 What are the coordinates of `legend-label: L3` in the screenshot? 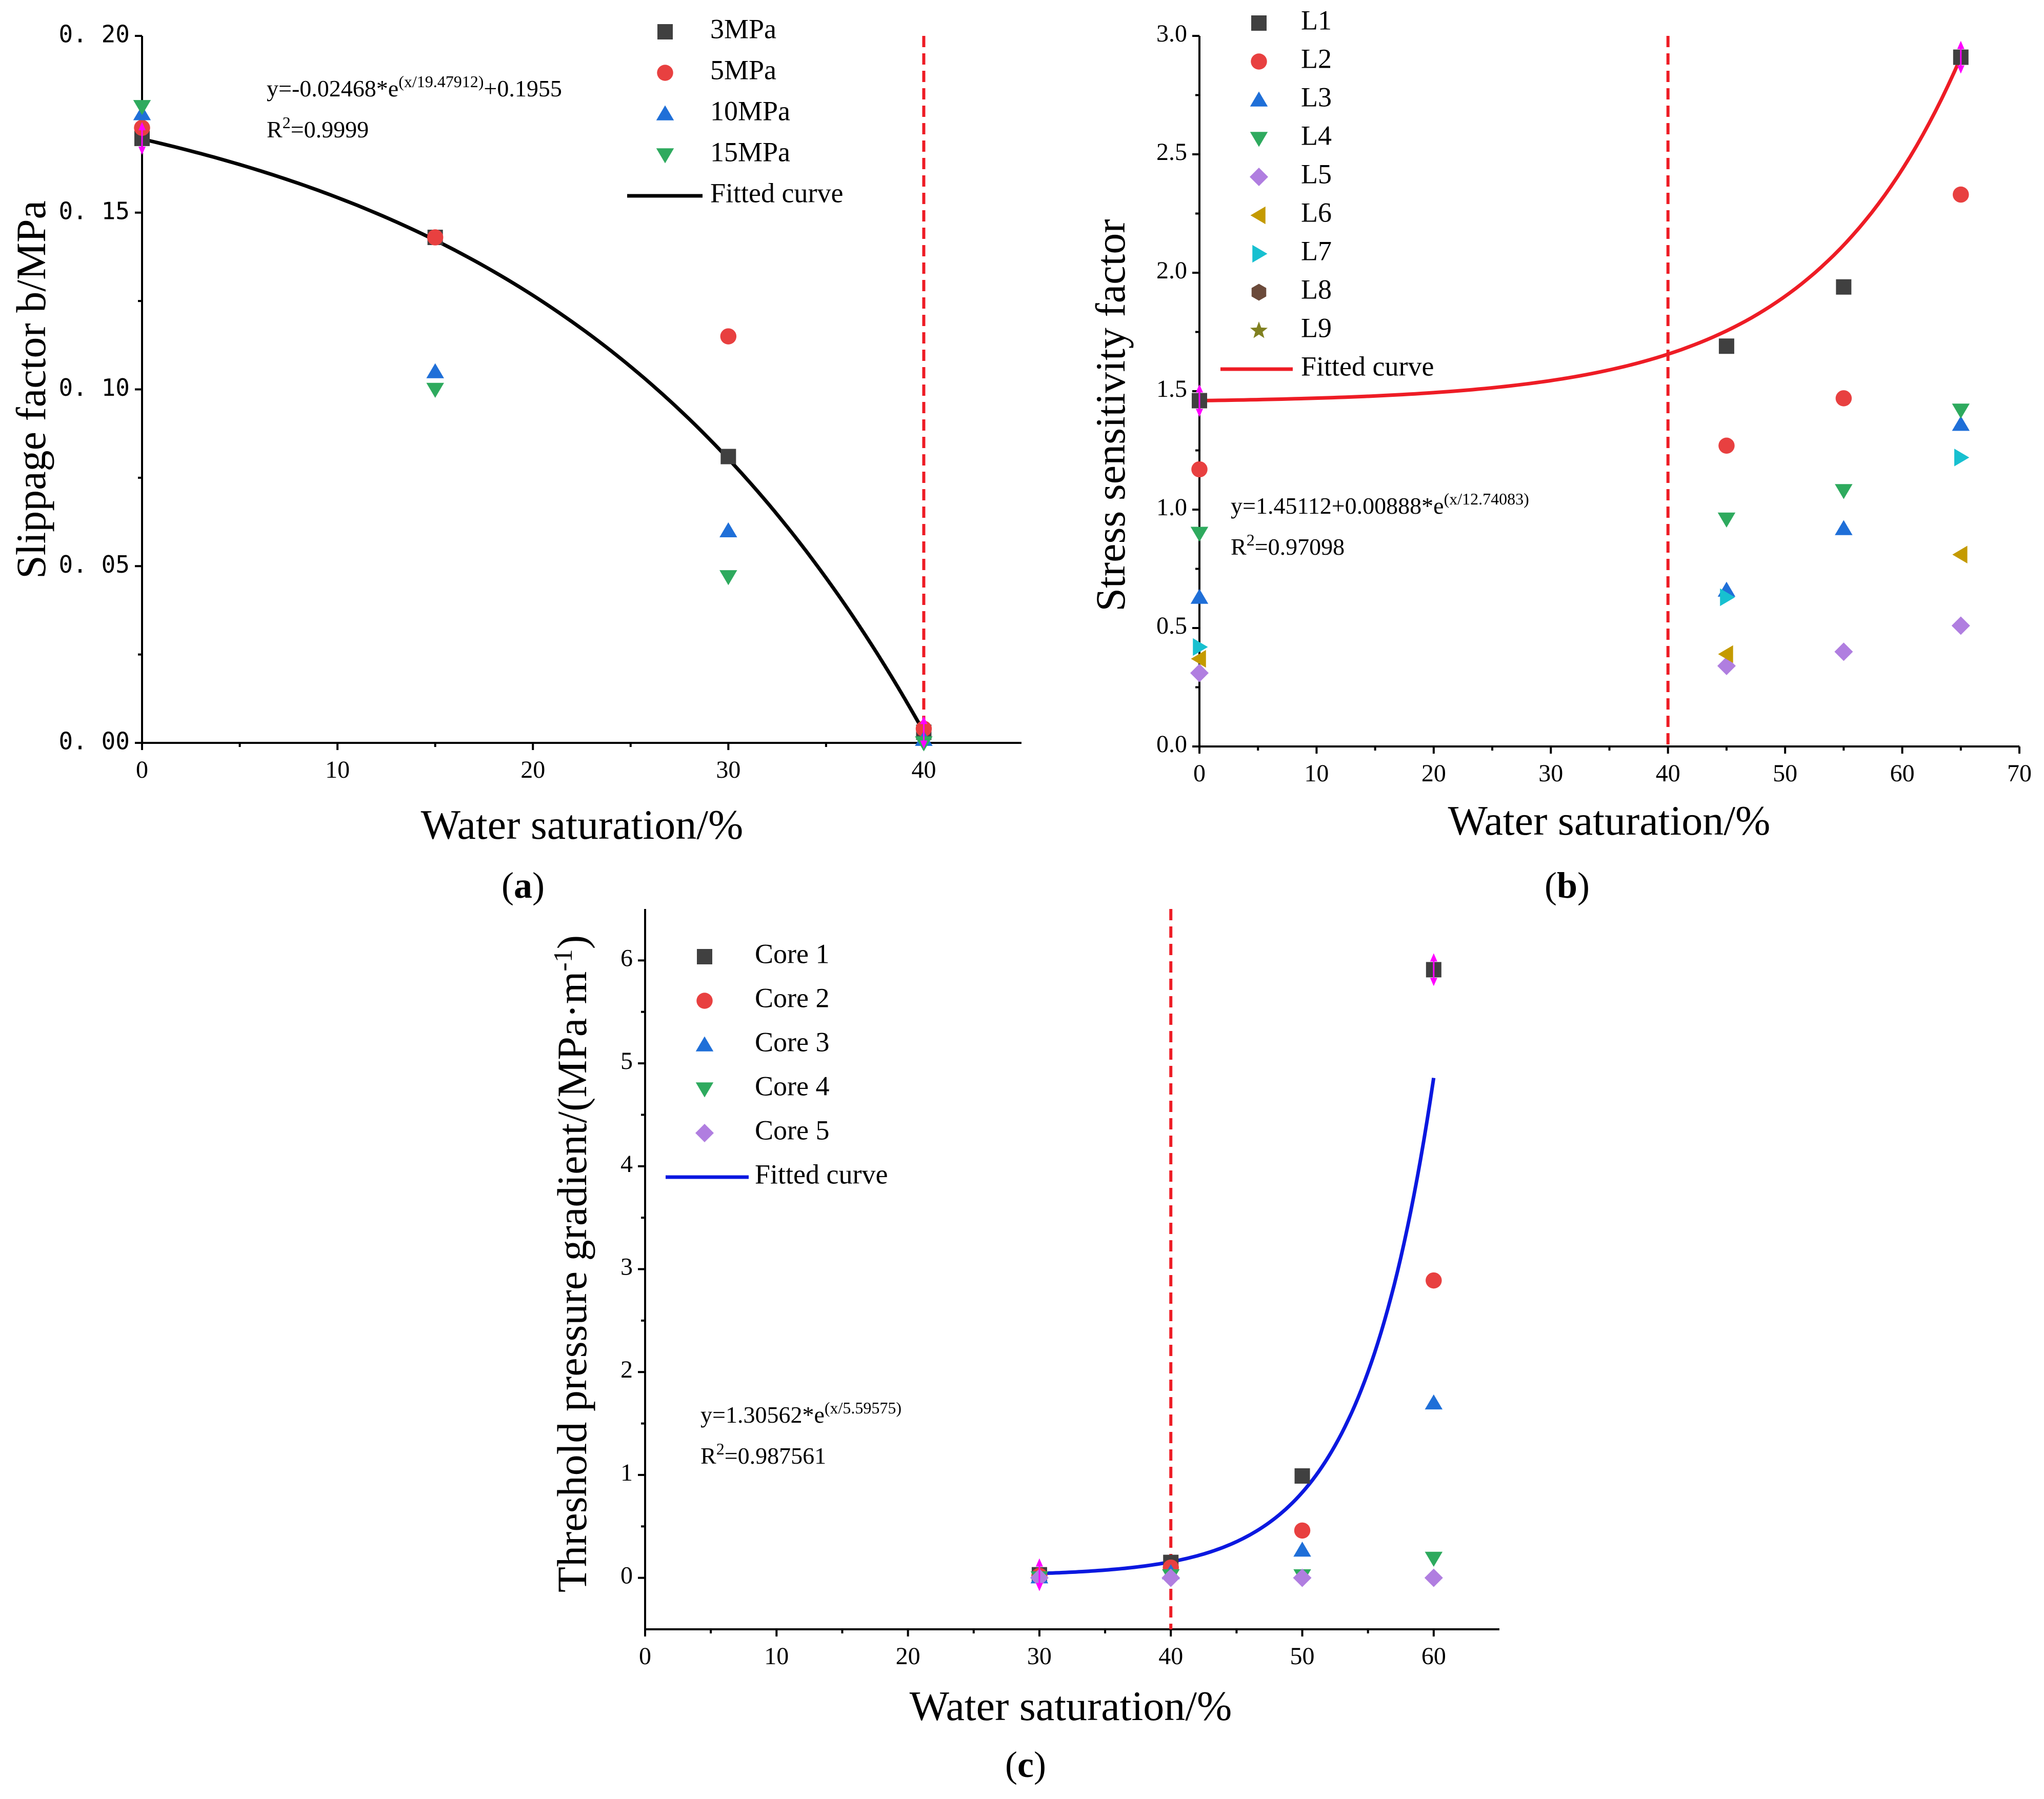 It's located at (1317, 97).